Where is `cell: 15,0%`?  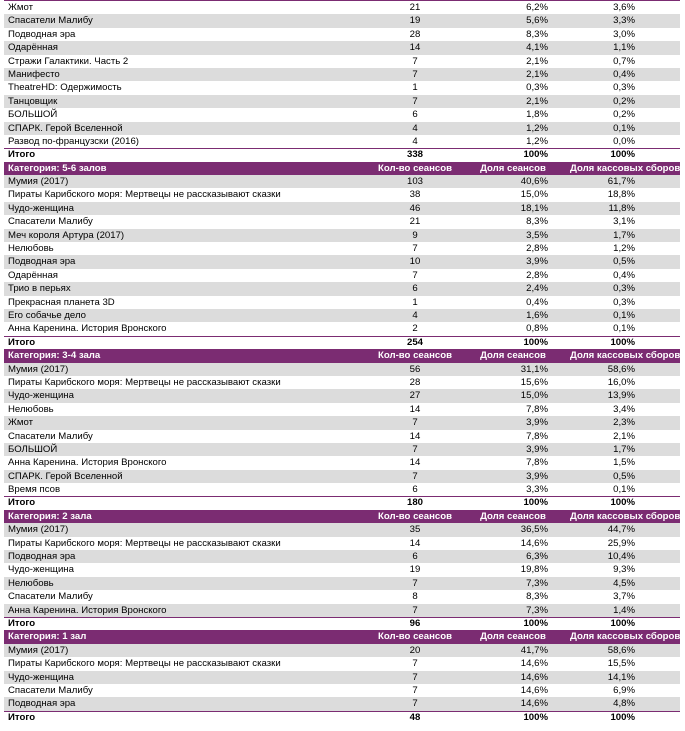 cell: 15,0% is located at coordinates (534, 195).